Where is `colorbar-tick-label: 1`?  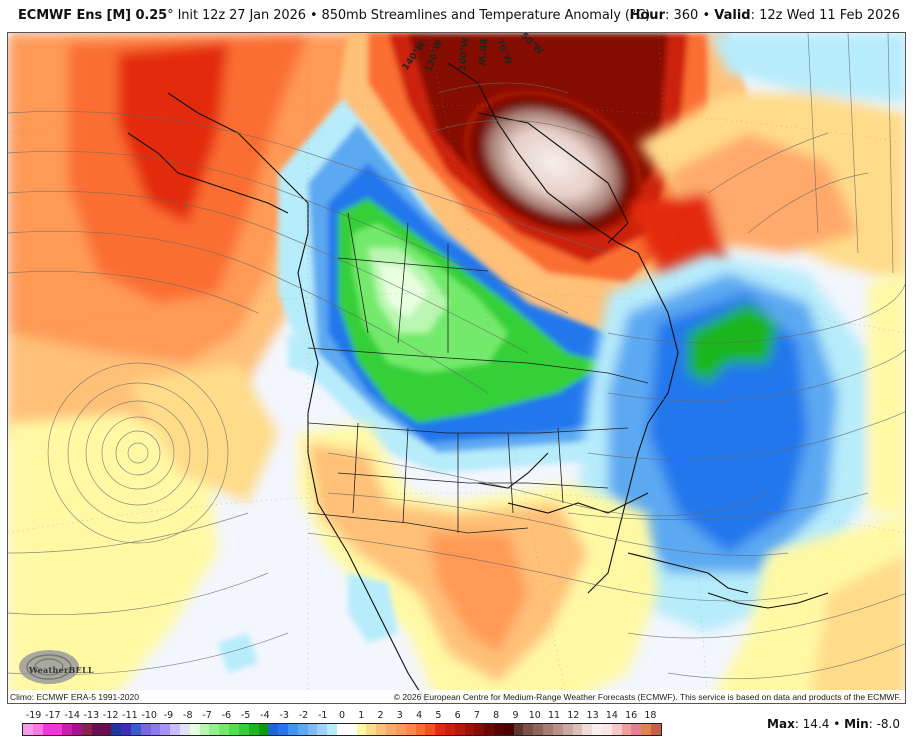
colorbar-tick-label: 1 is located at coordinates (361, 715).